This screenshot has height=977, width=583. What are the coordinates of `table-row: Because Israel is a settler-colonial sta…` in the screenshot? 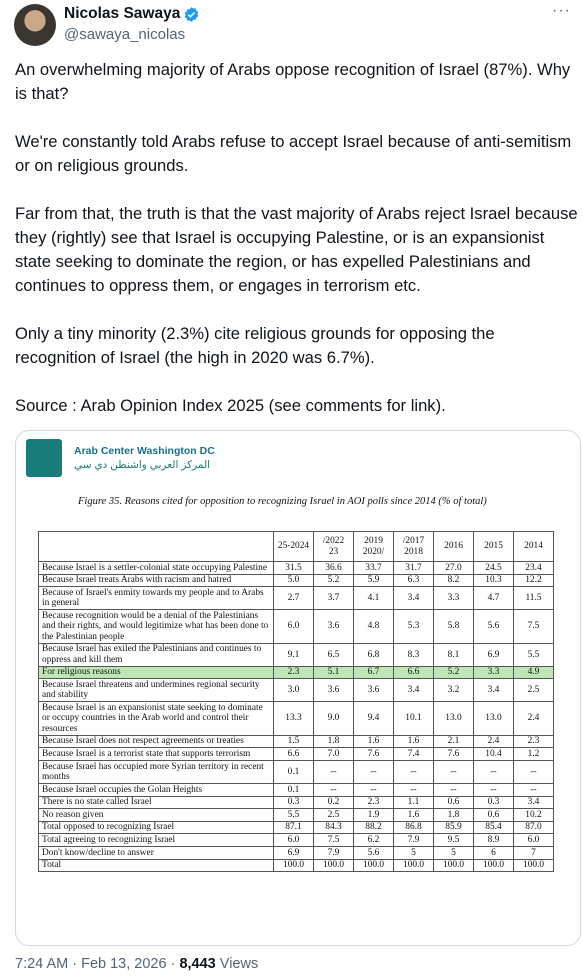 It's located at (296, 568).